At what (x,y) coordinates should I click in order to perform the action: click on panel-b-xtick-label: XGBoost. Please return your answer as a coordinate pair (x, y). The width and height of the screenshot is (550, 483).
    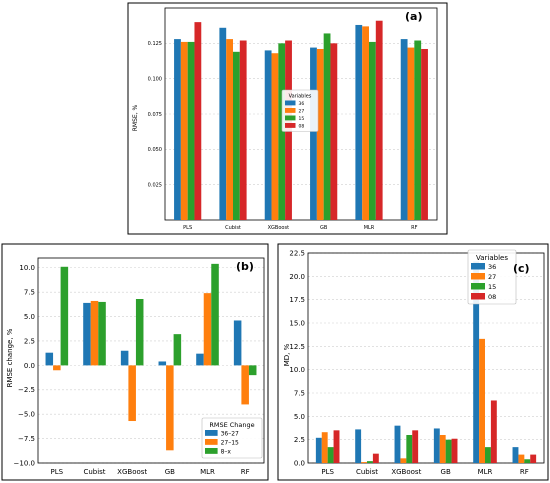
    Looking at the image, I should click on (132, 472).